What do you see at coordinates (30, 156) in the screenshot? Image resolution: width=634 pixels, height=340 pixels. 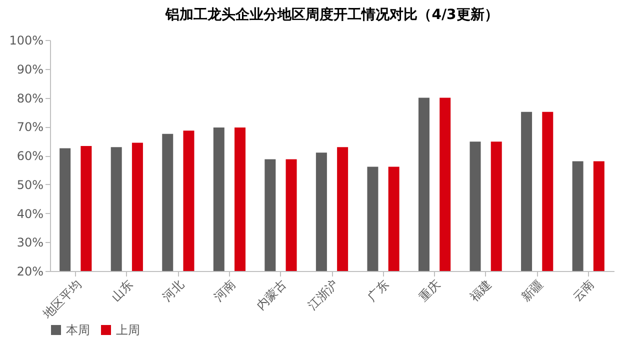 I see `y-tick-label: 60%` at bounding box center [30, 156].